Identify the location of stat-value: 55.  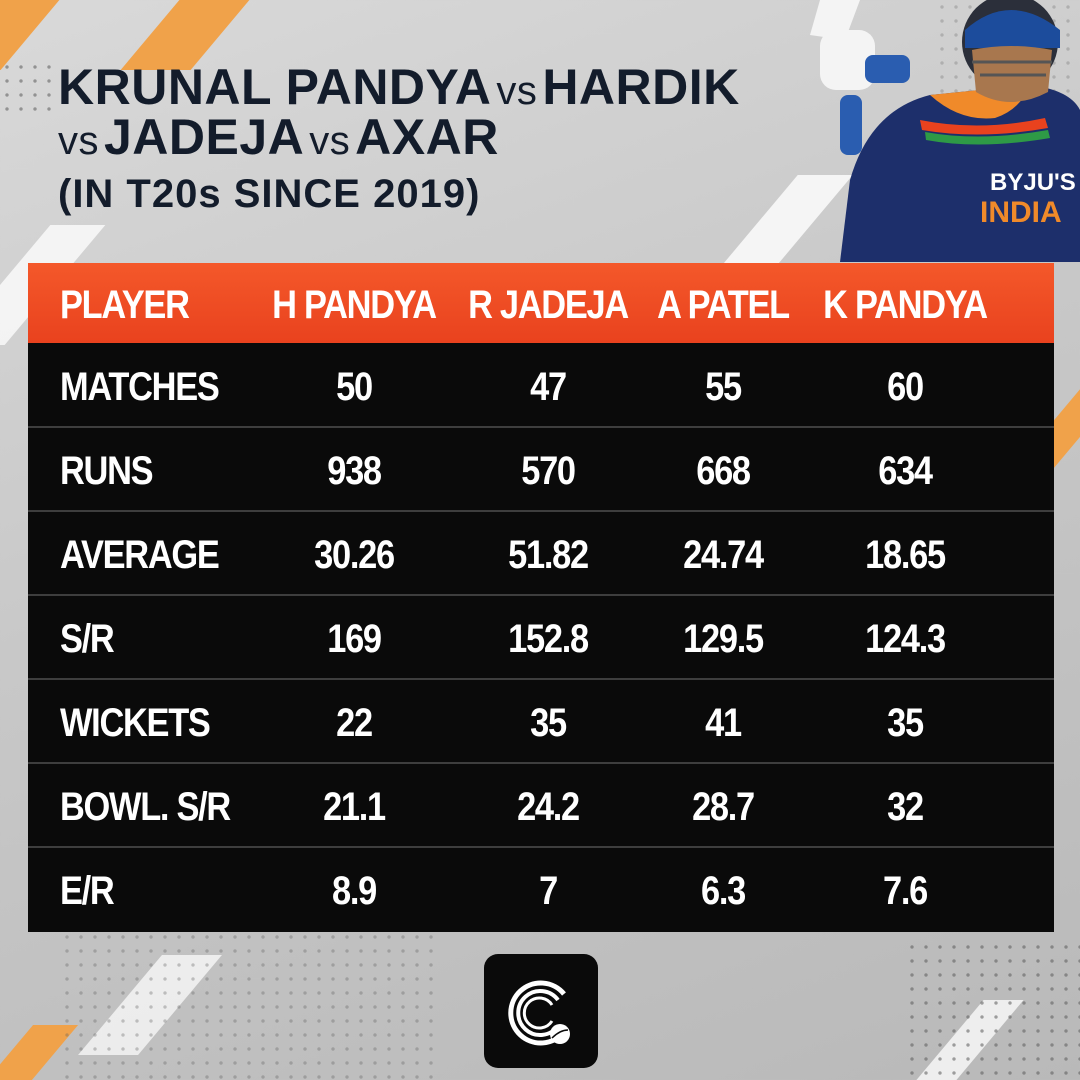
(723, 387).